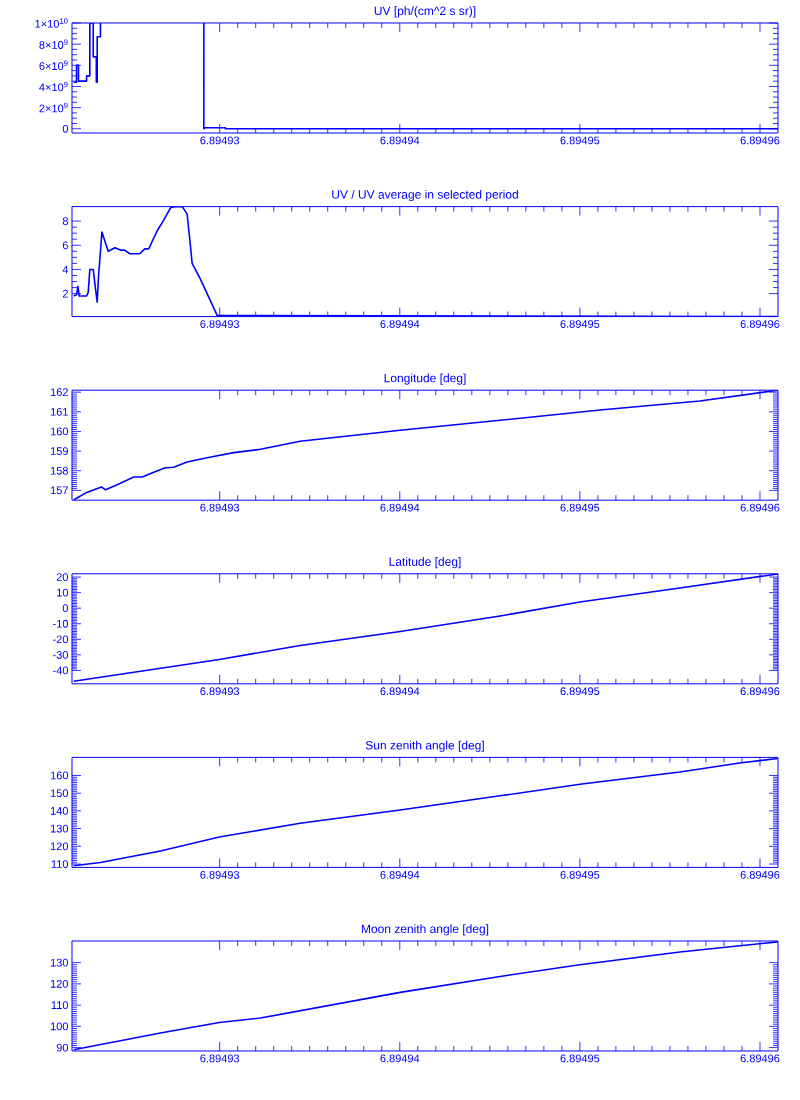 The height and width of the screenshot is (1100, 800). Describe the element at coordinates (425, 261) in the screenshot. I see `line-series` at that location.